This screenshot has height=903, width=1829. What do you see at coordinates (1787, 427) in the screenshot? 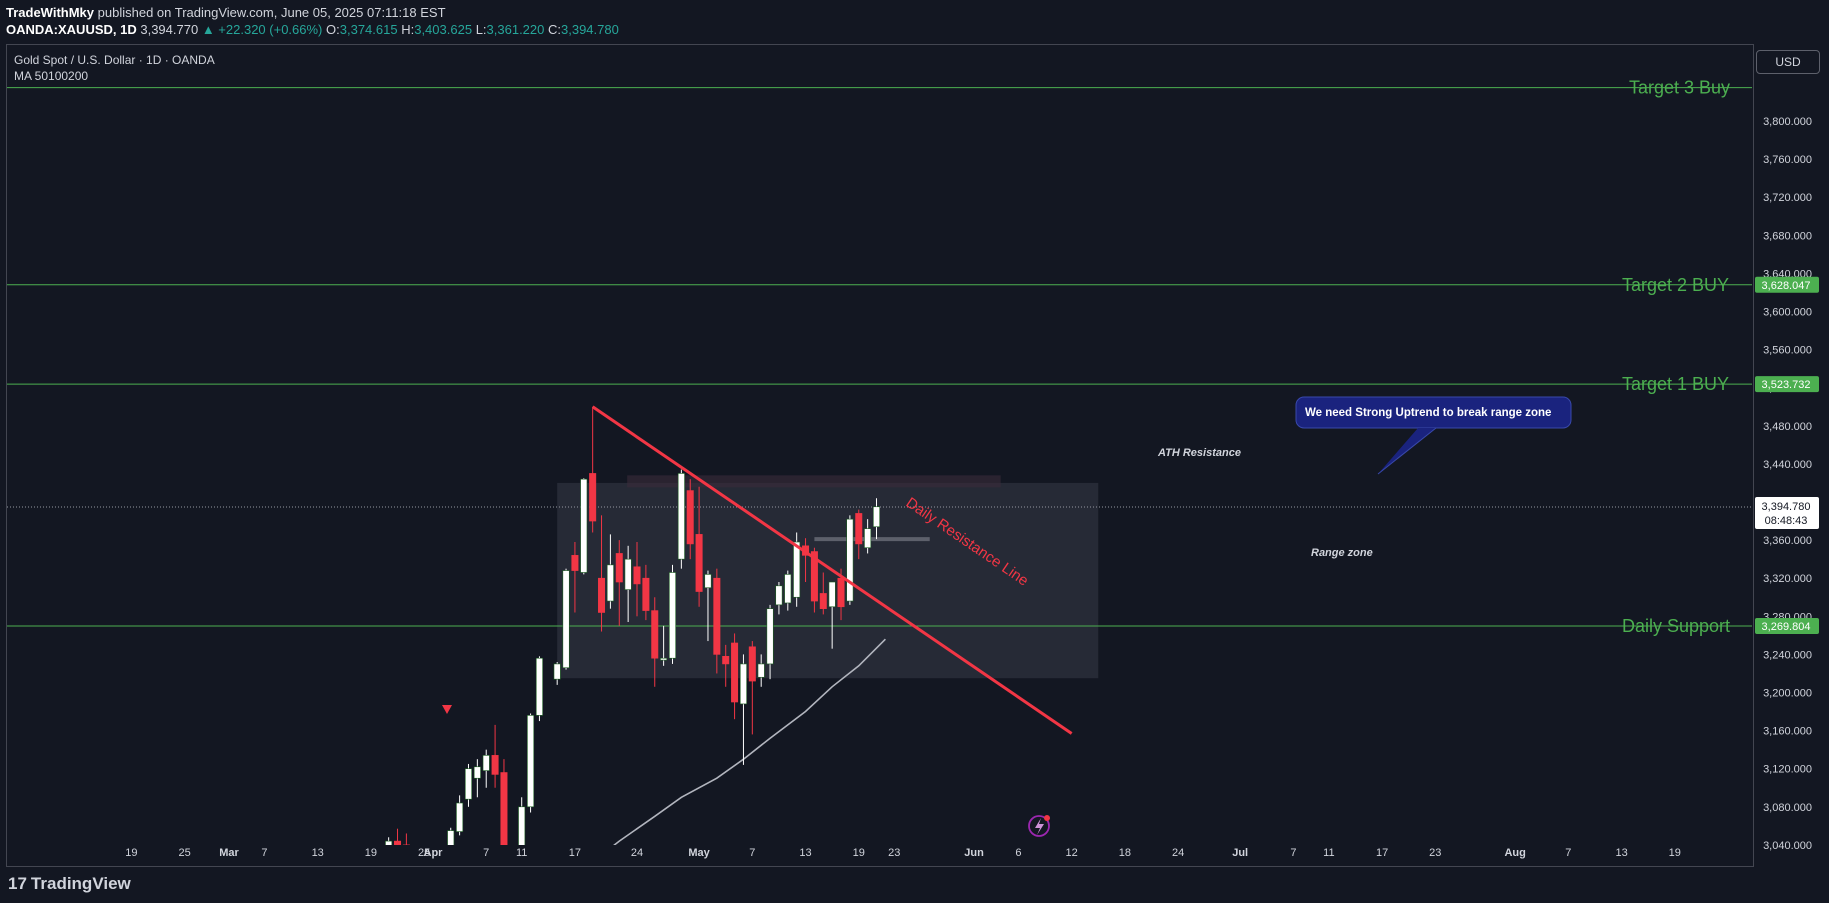
I see `price-tick-label: 3,480.000` at bounding box center [1787, 427].